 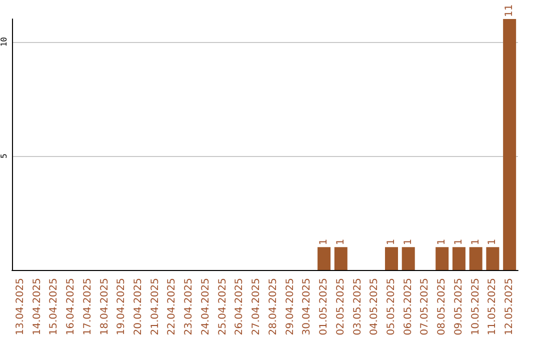 What do you see at coordinates (442, 307) in the screenshot?
I see `x-tick-label: 08.05.2025` at bounding box center [442, 307].